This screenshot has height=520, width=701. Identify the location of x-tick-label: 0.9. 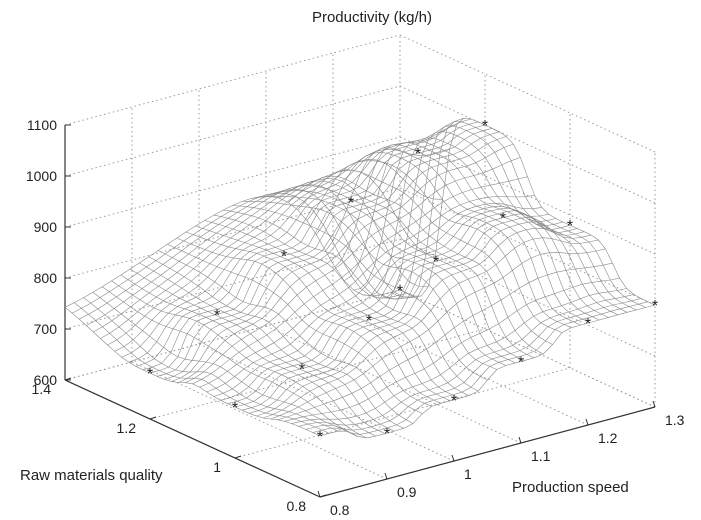
(407, 492).